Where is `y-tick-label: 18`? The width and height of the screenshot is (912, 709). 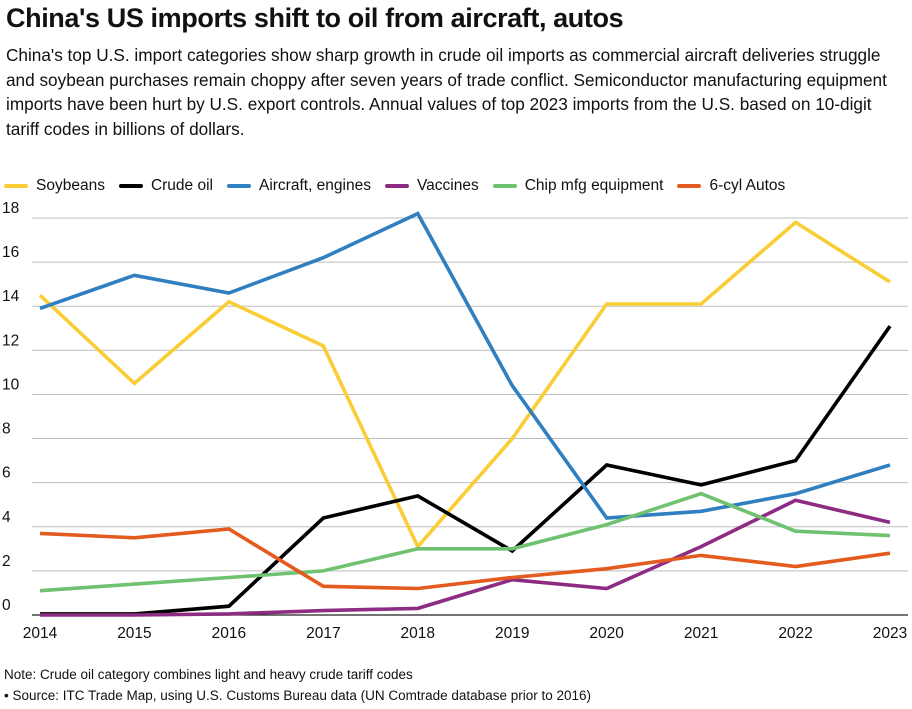 y-tick-label: 18 is located at coordinates (10, 208).